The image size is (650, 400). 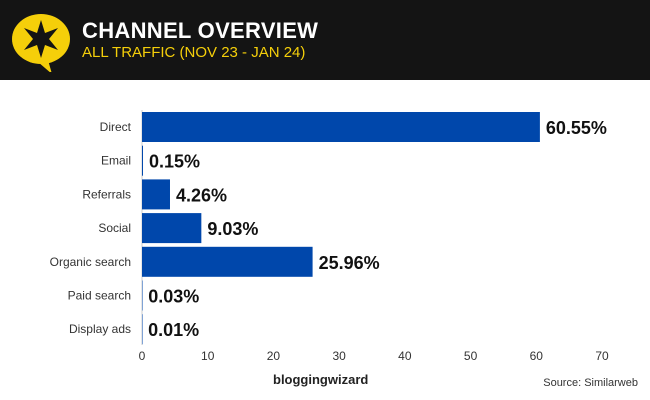 I want to click on category-label: Referrals, so click(x=106, y=194).